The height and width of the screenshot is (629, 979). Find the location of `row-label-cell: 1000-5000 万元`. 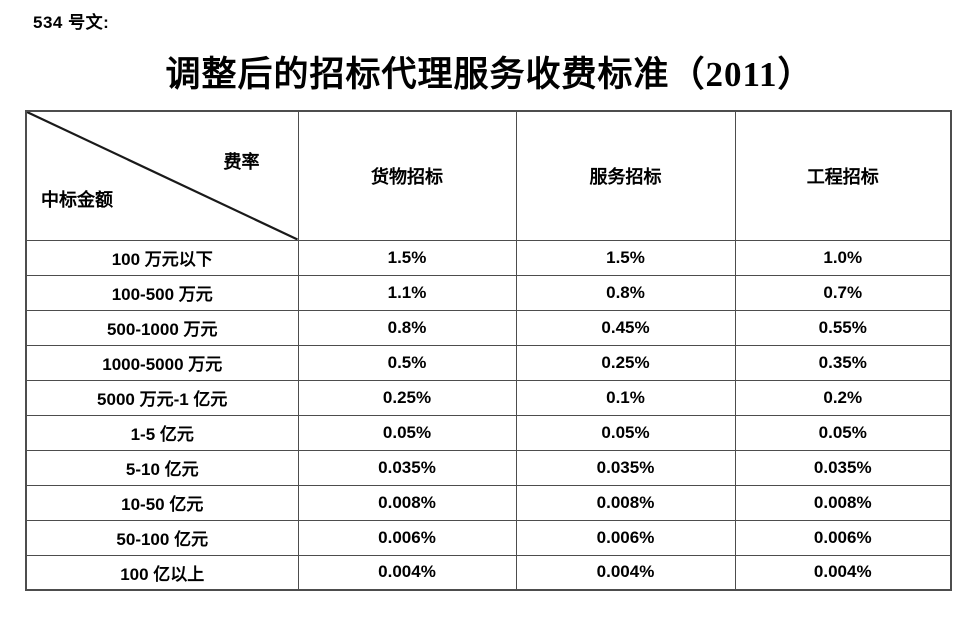

row-label-cell: 1000-5000 万元 is located at coordinates (162, 362).